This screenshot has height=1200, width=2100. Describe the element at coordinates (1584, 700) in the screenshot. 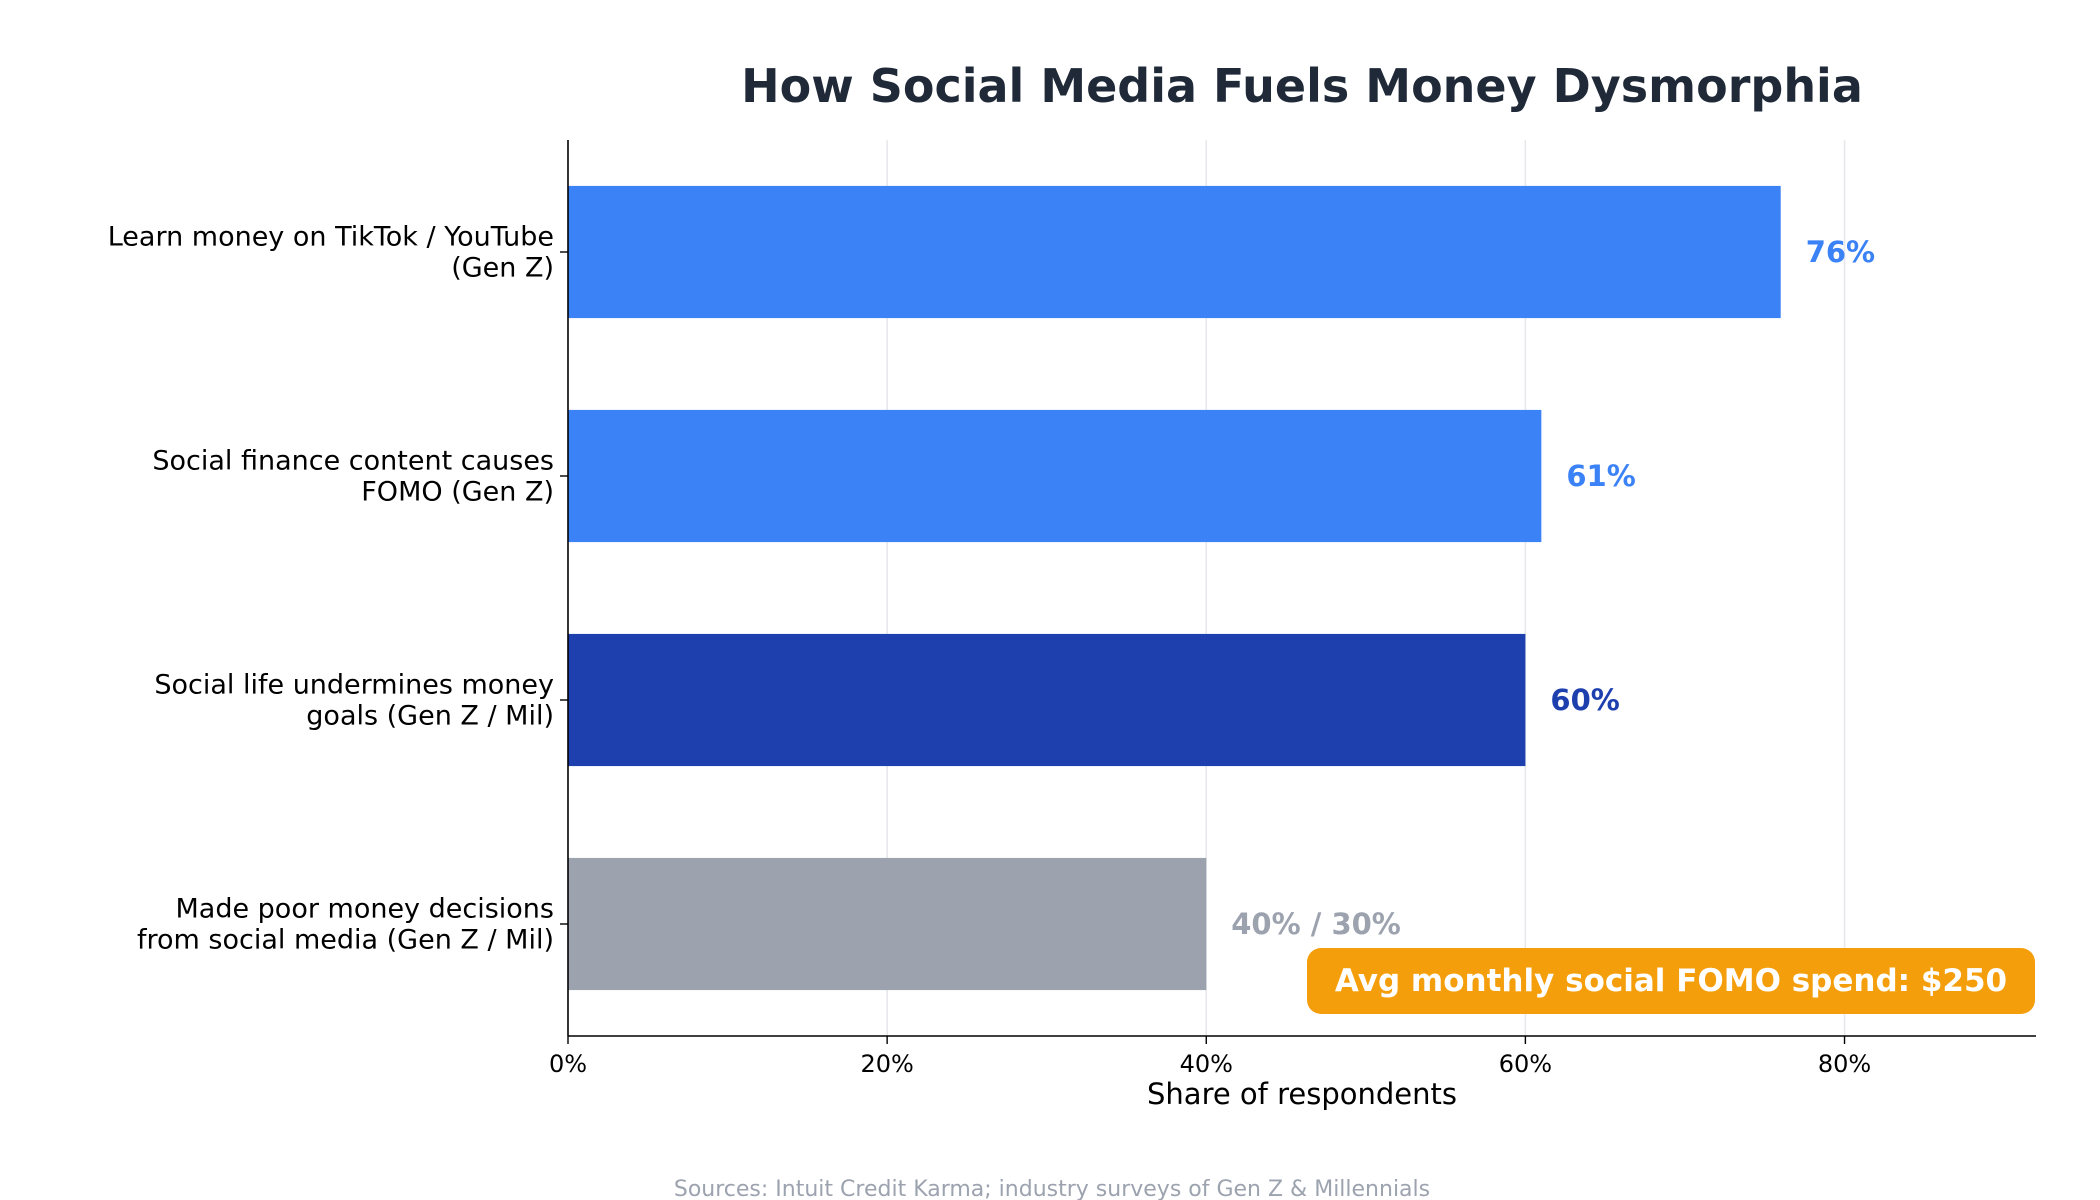

I see `value-label: 60%` at that location.